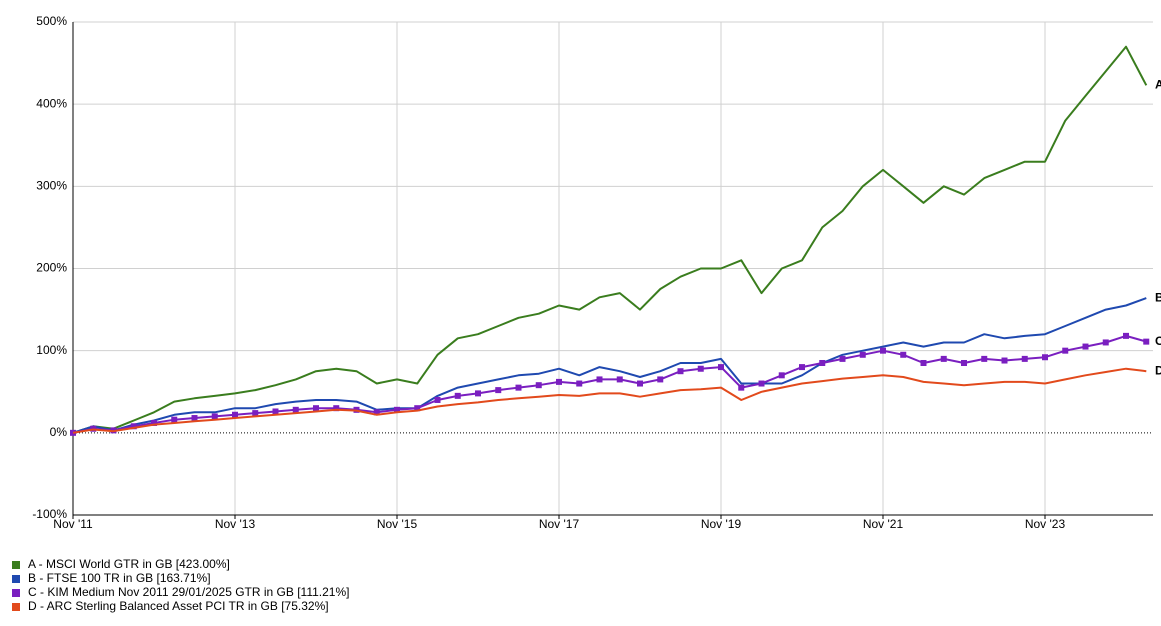 The height and width of the screenshot is (626, 1161). I want to click on y-tick-label: 0%, so click(59, 432).